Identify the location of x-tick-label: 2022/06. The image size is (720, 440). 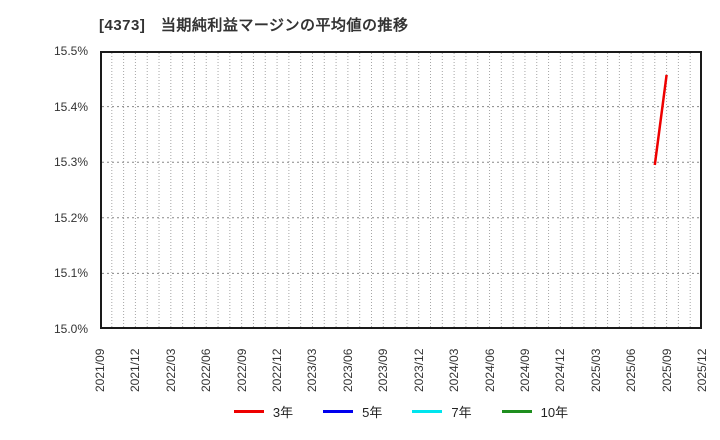
(206, 370).